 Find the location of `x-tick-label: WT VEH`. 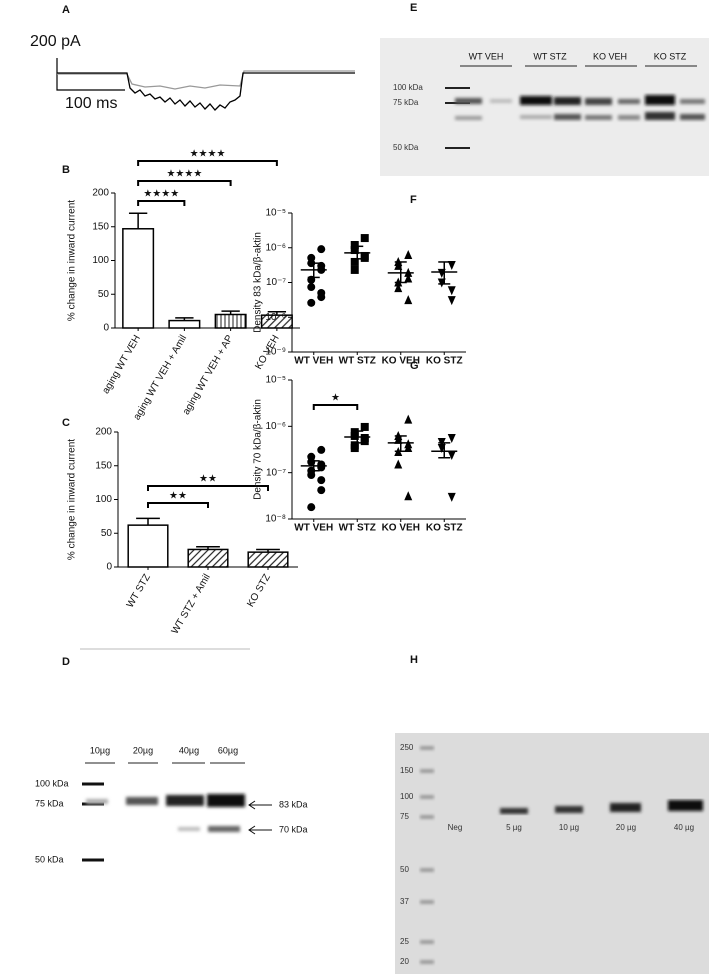

x-tick-label: WT VEH is located at coordinates (313, 361).